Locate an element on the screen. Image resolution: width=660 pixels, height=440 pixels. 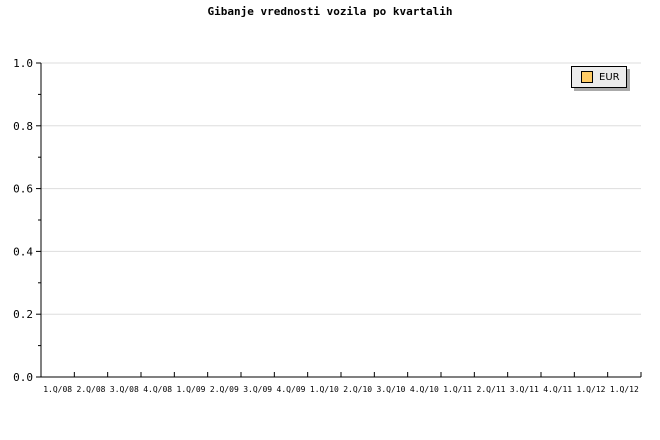
chart-title: Gibanje vrednosti vozila po kvartalih is located at coordinates (330, 11).